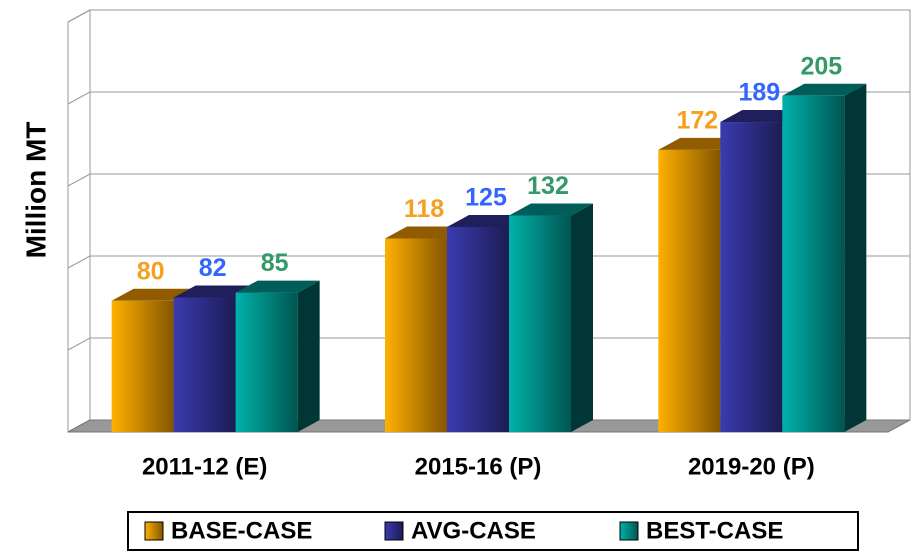 This screenshot has height=554, width=913. What do you see at coordinates (151, 271) in the screenshot?
I see `data-label: 80` at bounding box center [151, 271].